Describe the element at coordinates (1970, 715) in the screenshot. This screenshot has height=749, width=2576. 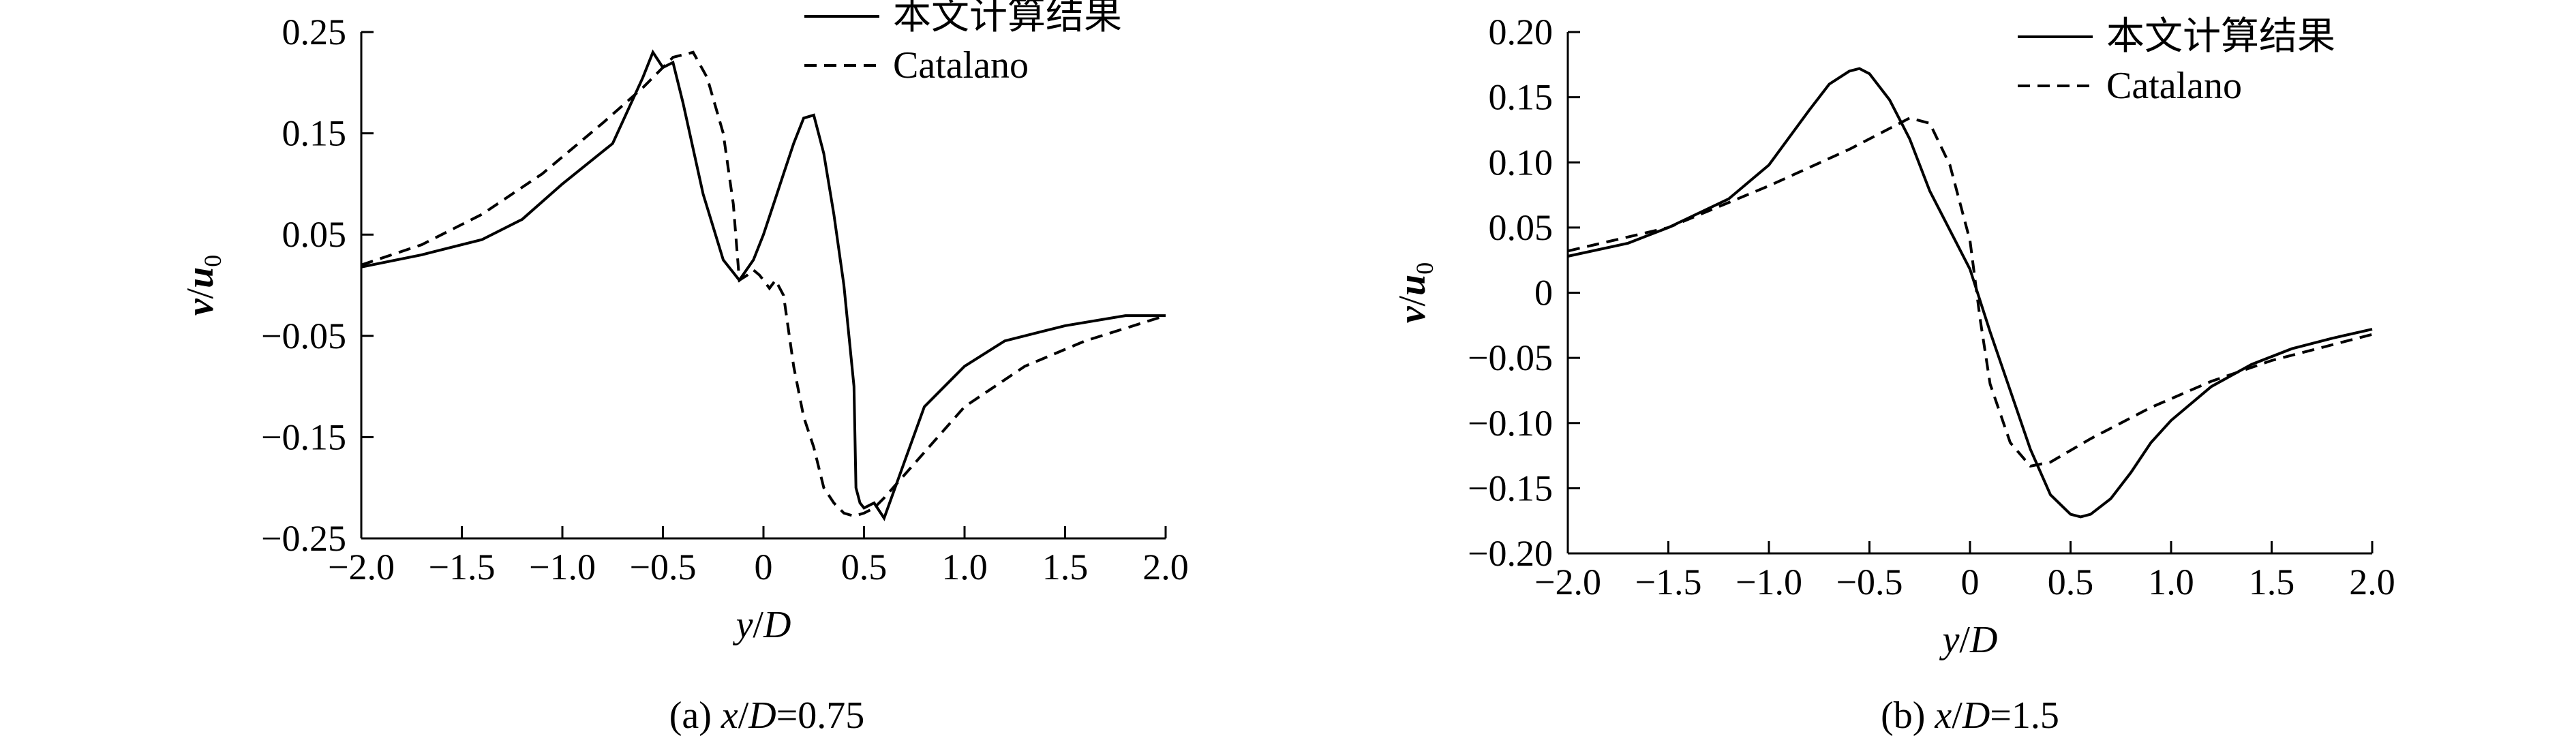
I see `panel-caption: (b) x/D=1.5` at that location.